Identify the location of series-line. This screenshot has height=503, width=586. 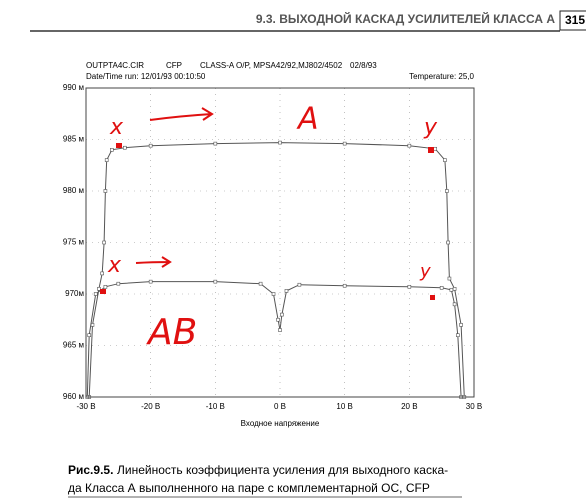
(274, 339).